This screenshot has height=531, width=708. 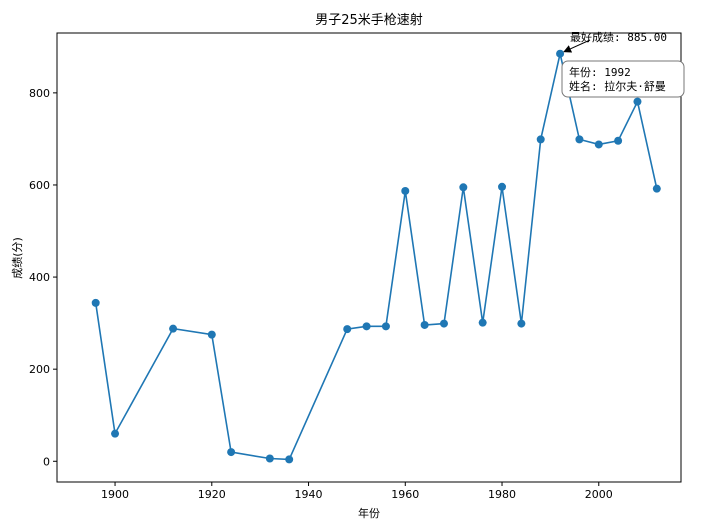 I want to click on x-axis-ticks: 1900 1920 1940 1960 1980 2000, so click(x=357, y=491).